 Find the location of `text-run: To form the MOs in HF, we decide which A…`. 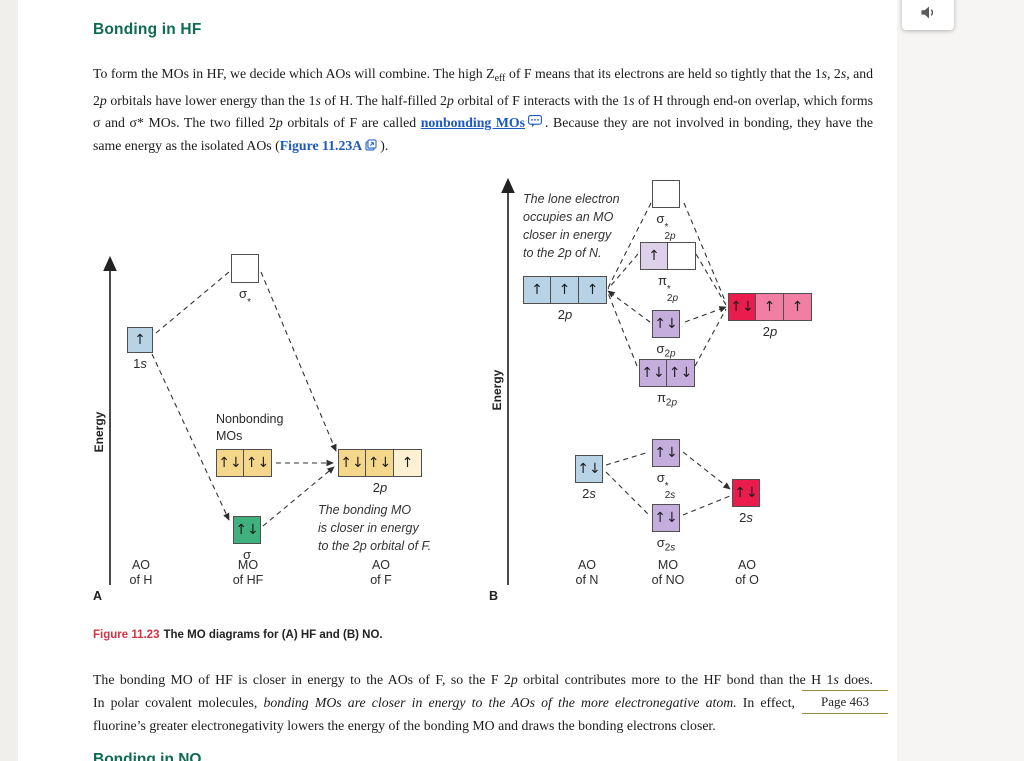

text-run: To form the MOs in HF, we decide which A… is located at coordinates (294, 73).